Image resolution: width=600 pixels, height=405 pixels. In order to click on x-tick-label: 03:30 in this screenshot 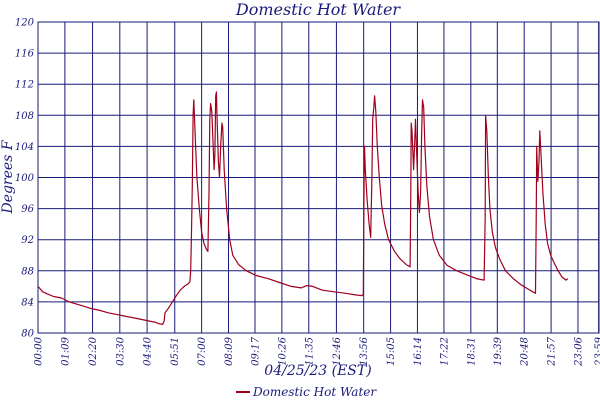, I will do `click(120, 350)`.